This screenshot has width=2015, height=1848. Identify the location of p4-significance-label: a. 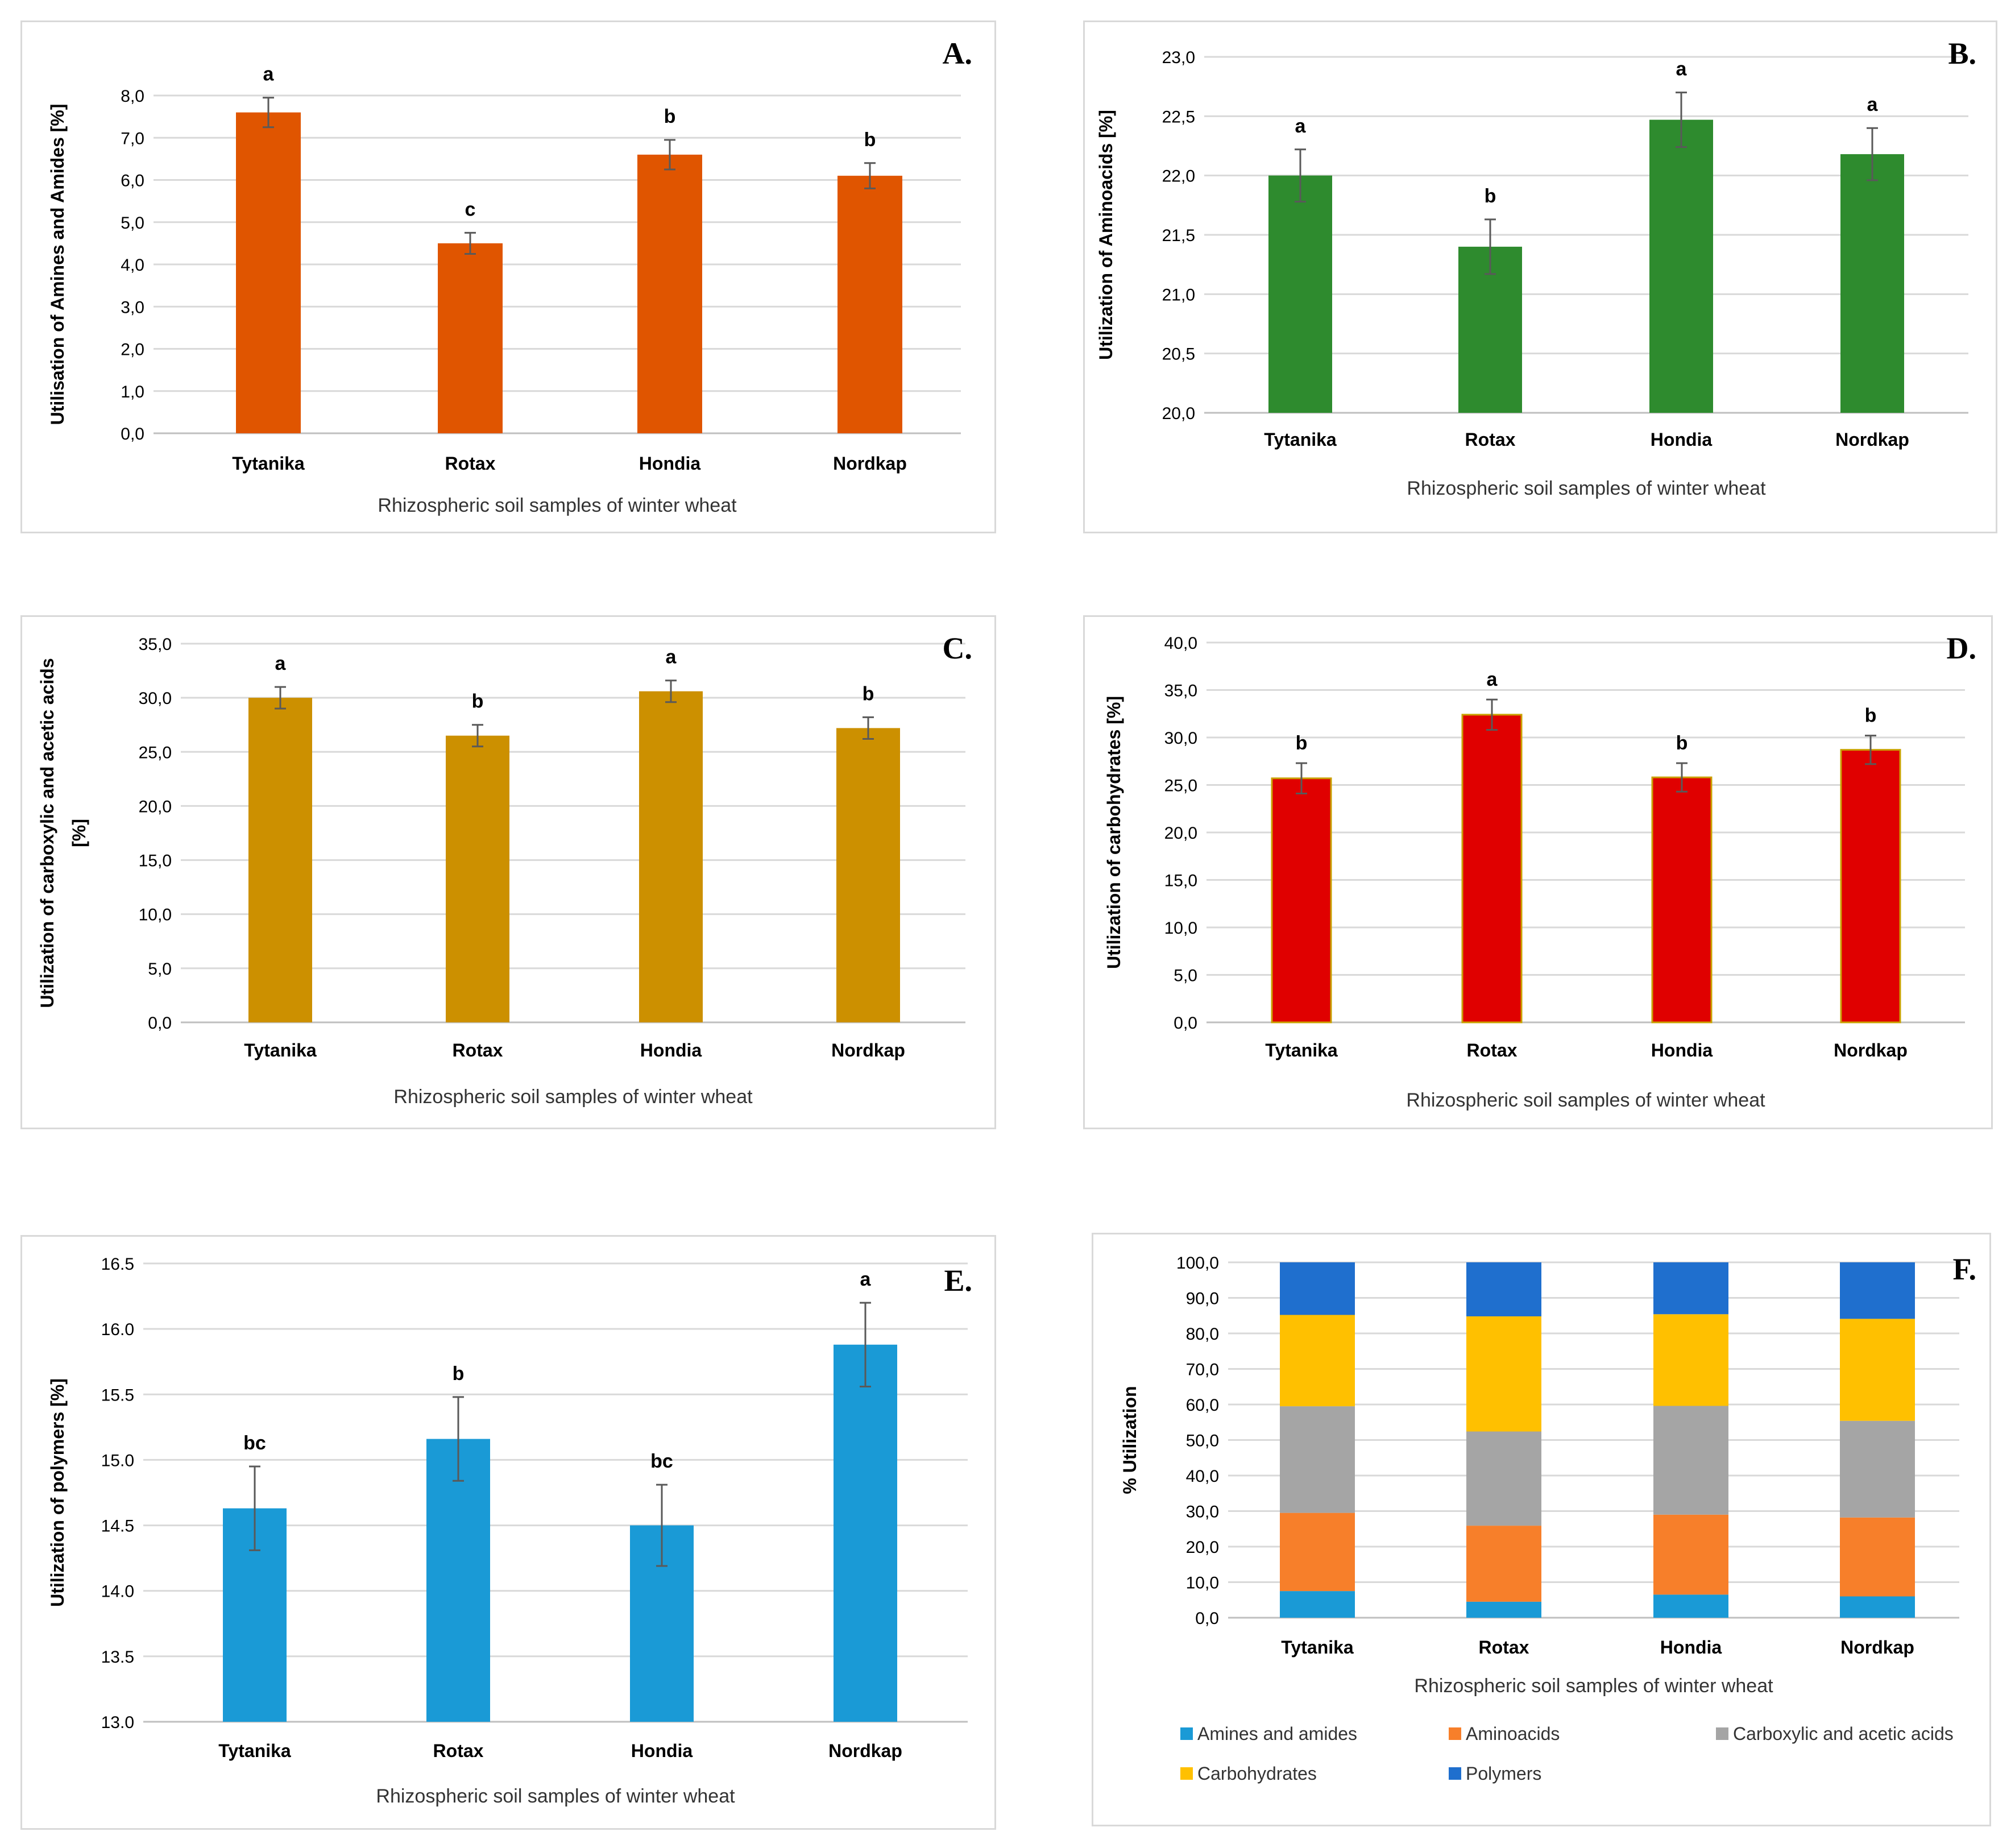
(1492, 679).